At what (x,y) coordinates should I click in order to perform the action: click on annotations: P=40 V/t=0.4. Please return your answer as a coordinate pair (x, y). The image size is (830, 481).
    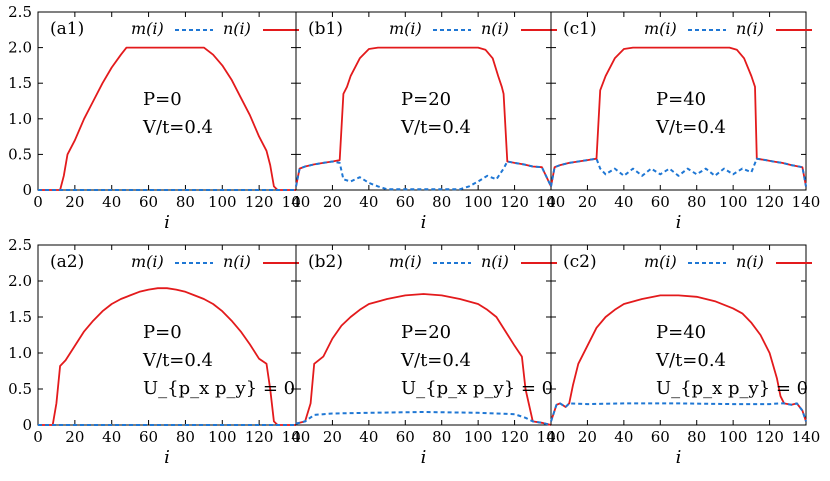
    Looking at the image, I should click on (690, 113).